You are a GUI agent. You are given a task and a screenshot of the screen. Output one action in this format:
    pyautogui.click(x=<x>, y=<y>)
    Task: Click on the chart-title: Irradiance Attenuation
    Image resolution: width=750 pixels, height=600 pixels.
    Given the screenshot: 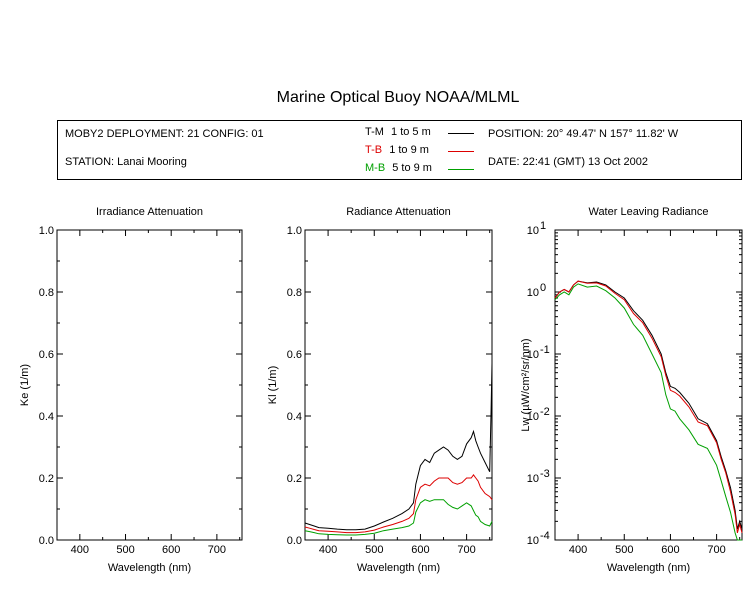 What is the action you would take?
    pyautogui.click(x=149, y=212)
    